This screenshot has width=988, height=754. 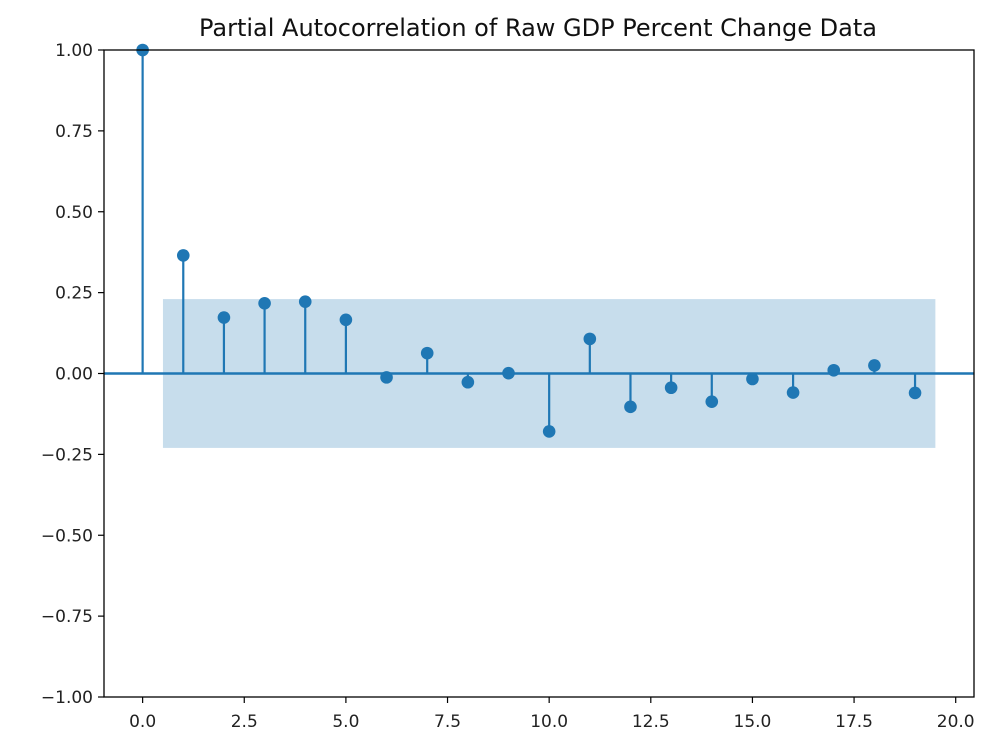 What do you see at coordinates (651, 722) in the screenshot?
I see `x-tick-label: 12.5` at bounding box center [651, 722].